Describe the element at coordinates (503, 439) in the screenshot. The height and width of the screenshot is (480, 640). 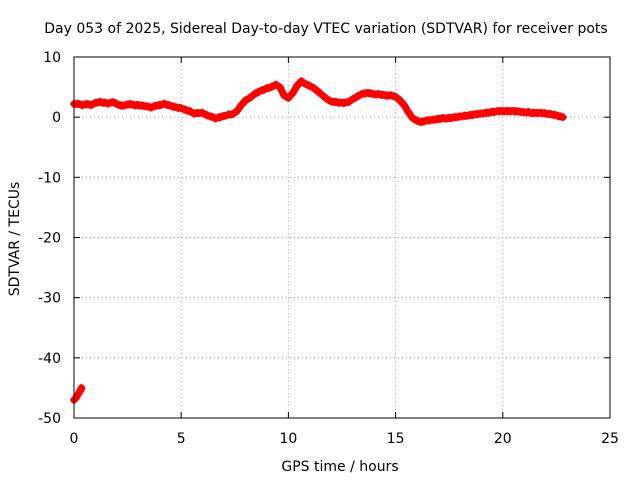
I see `x-tick-label: 20` at that location.